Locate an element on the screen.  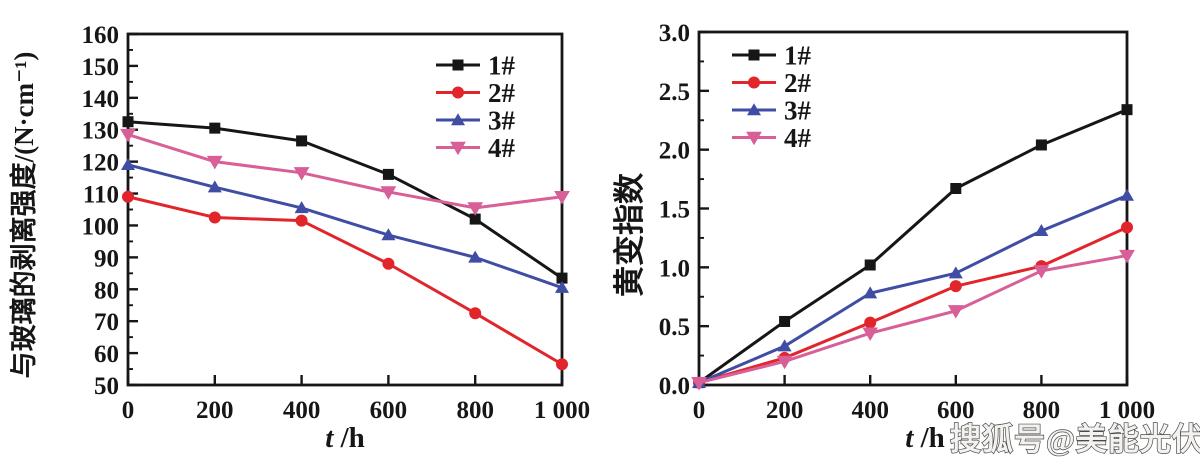
legend-label: 3# is located at coordinates (502, 121).